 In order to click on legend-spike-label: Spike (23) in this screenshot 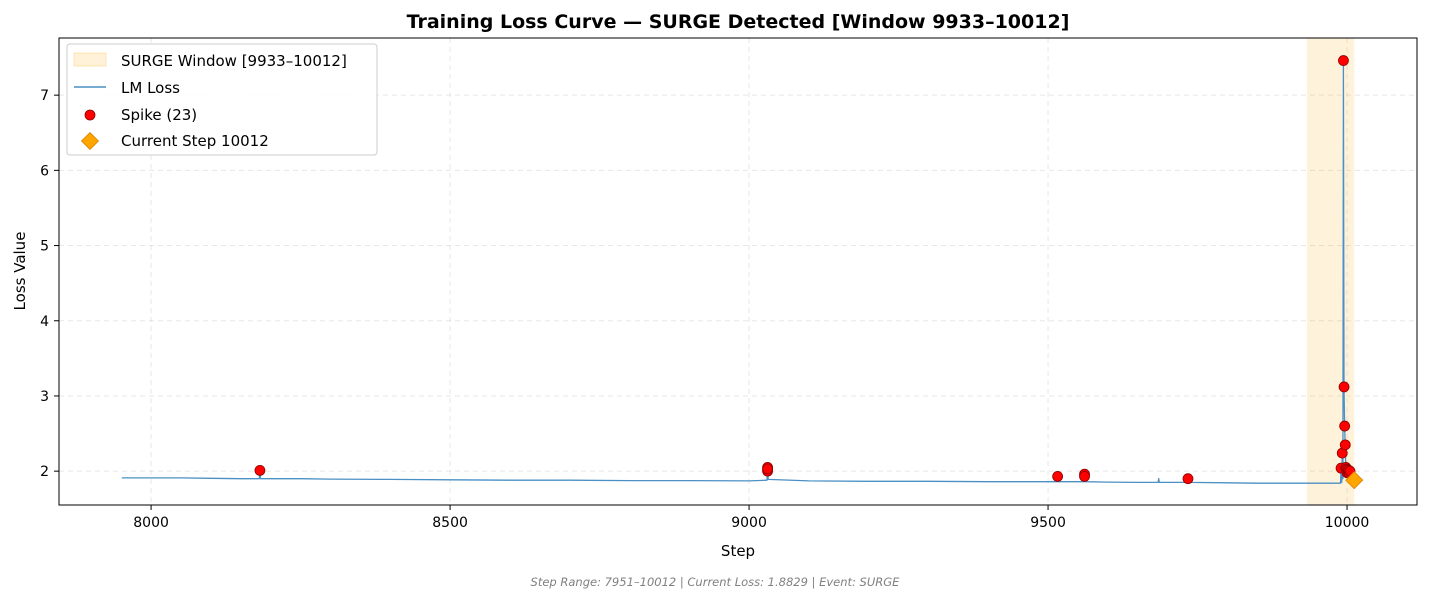, I will do `click(159, 115)`.